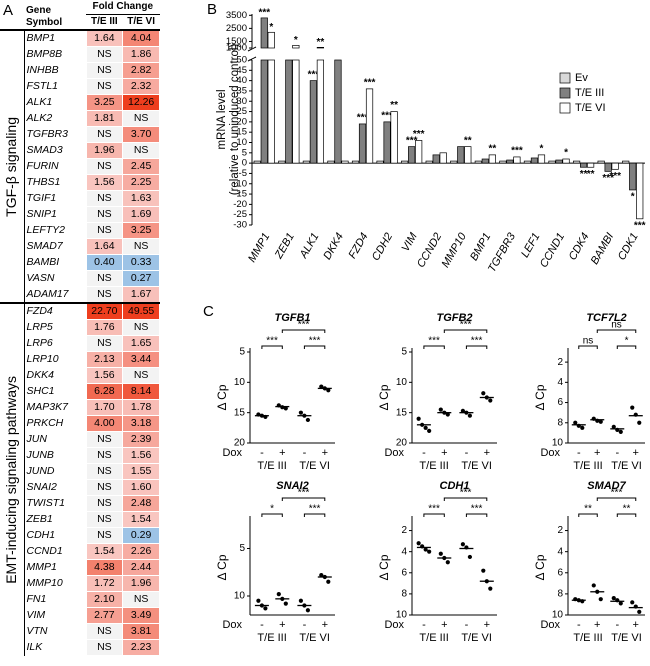  I want to click on gene-symbol: LRP6, so click(39, 343).